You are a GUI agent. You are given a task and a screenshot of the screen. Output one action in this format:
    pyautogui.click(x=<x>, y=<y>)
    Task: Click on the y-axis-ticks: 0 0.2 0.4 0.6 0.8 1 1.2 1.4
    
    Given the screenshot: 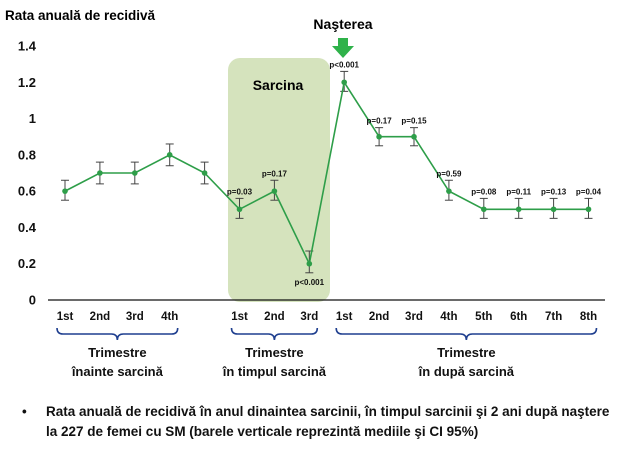 What is the action you would take?
    pyautogui.click(x=27, y=173)
    